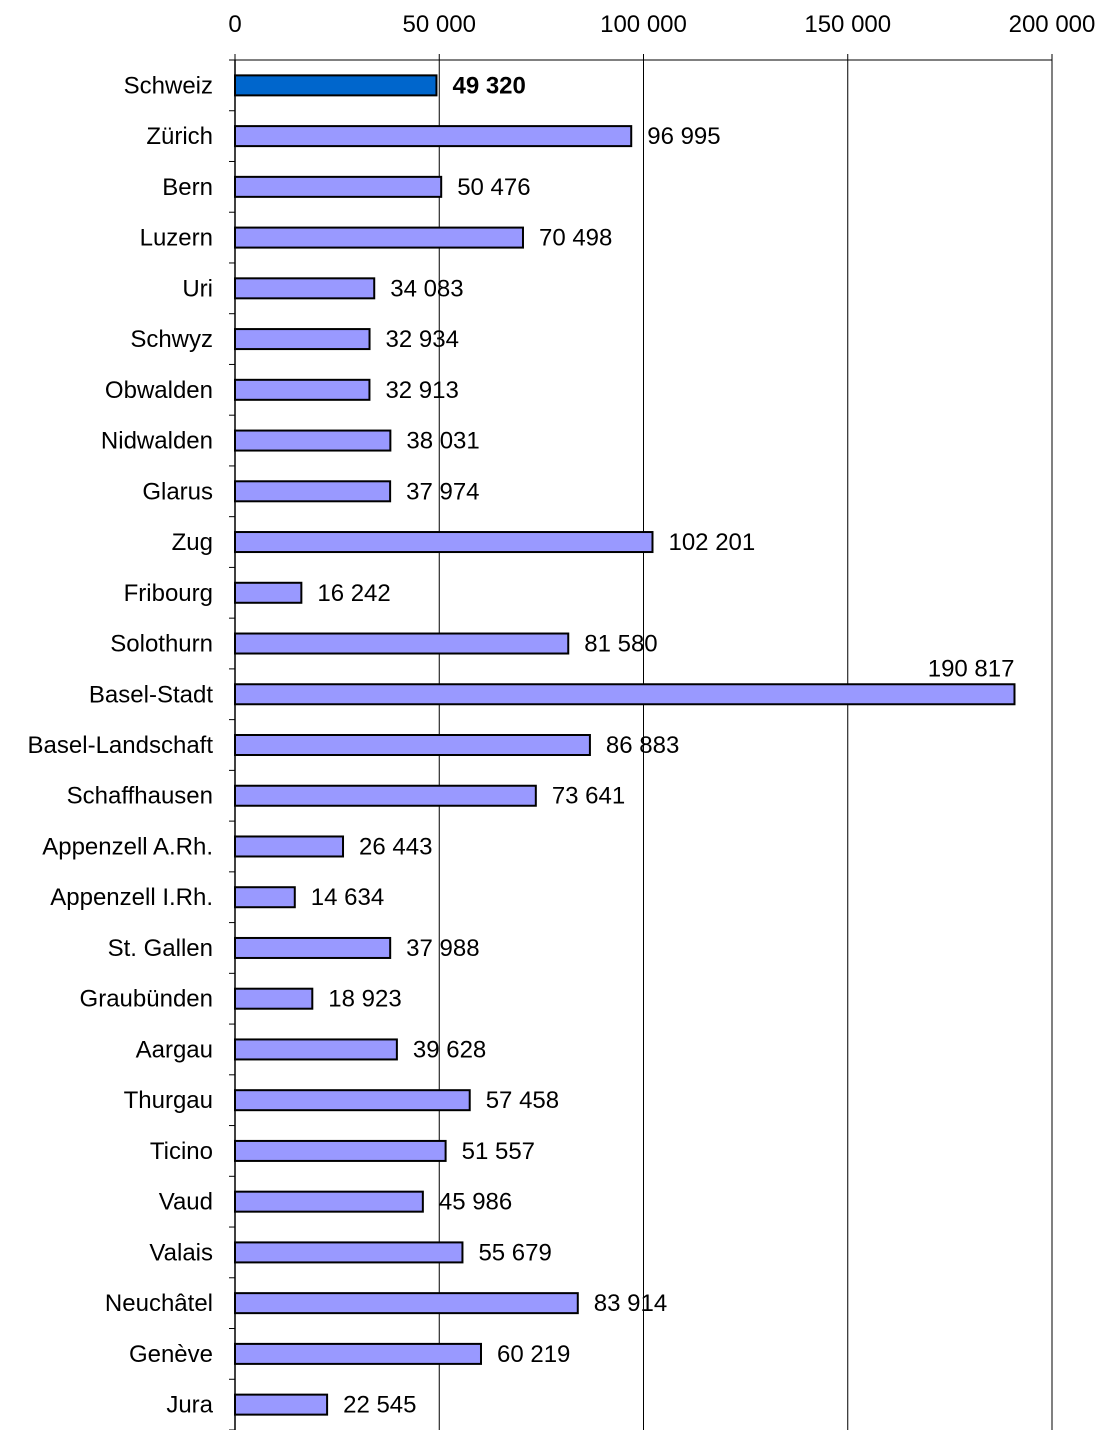 This screenshot has height=1430, width=1109. Describe the element at coordinates (174, 1049) in the screenshot. I see `category-label: Aargau` at that location.